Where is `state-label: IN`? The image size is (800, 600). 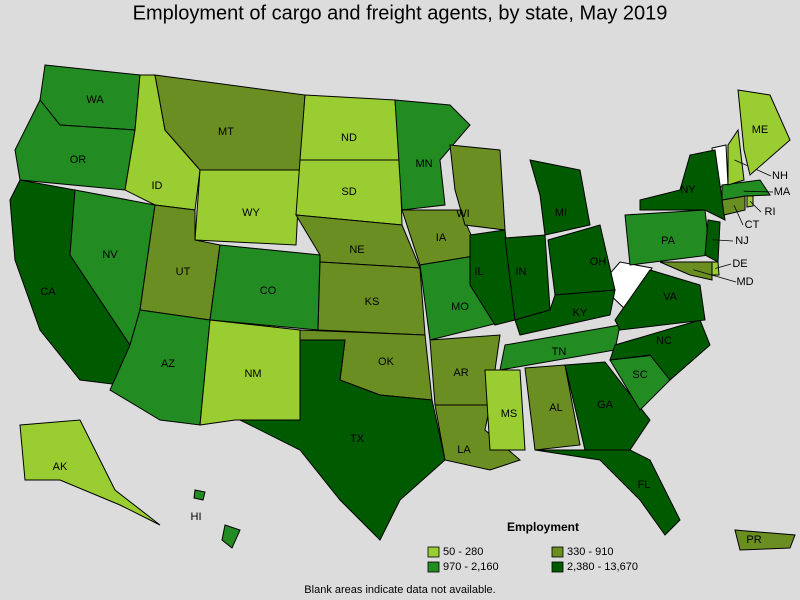
state-label: IN is located at coordinates (521, 272).